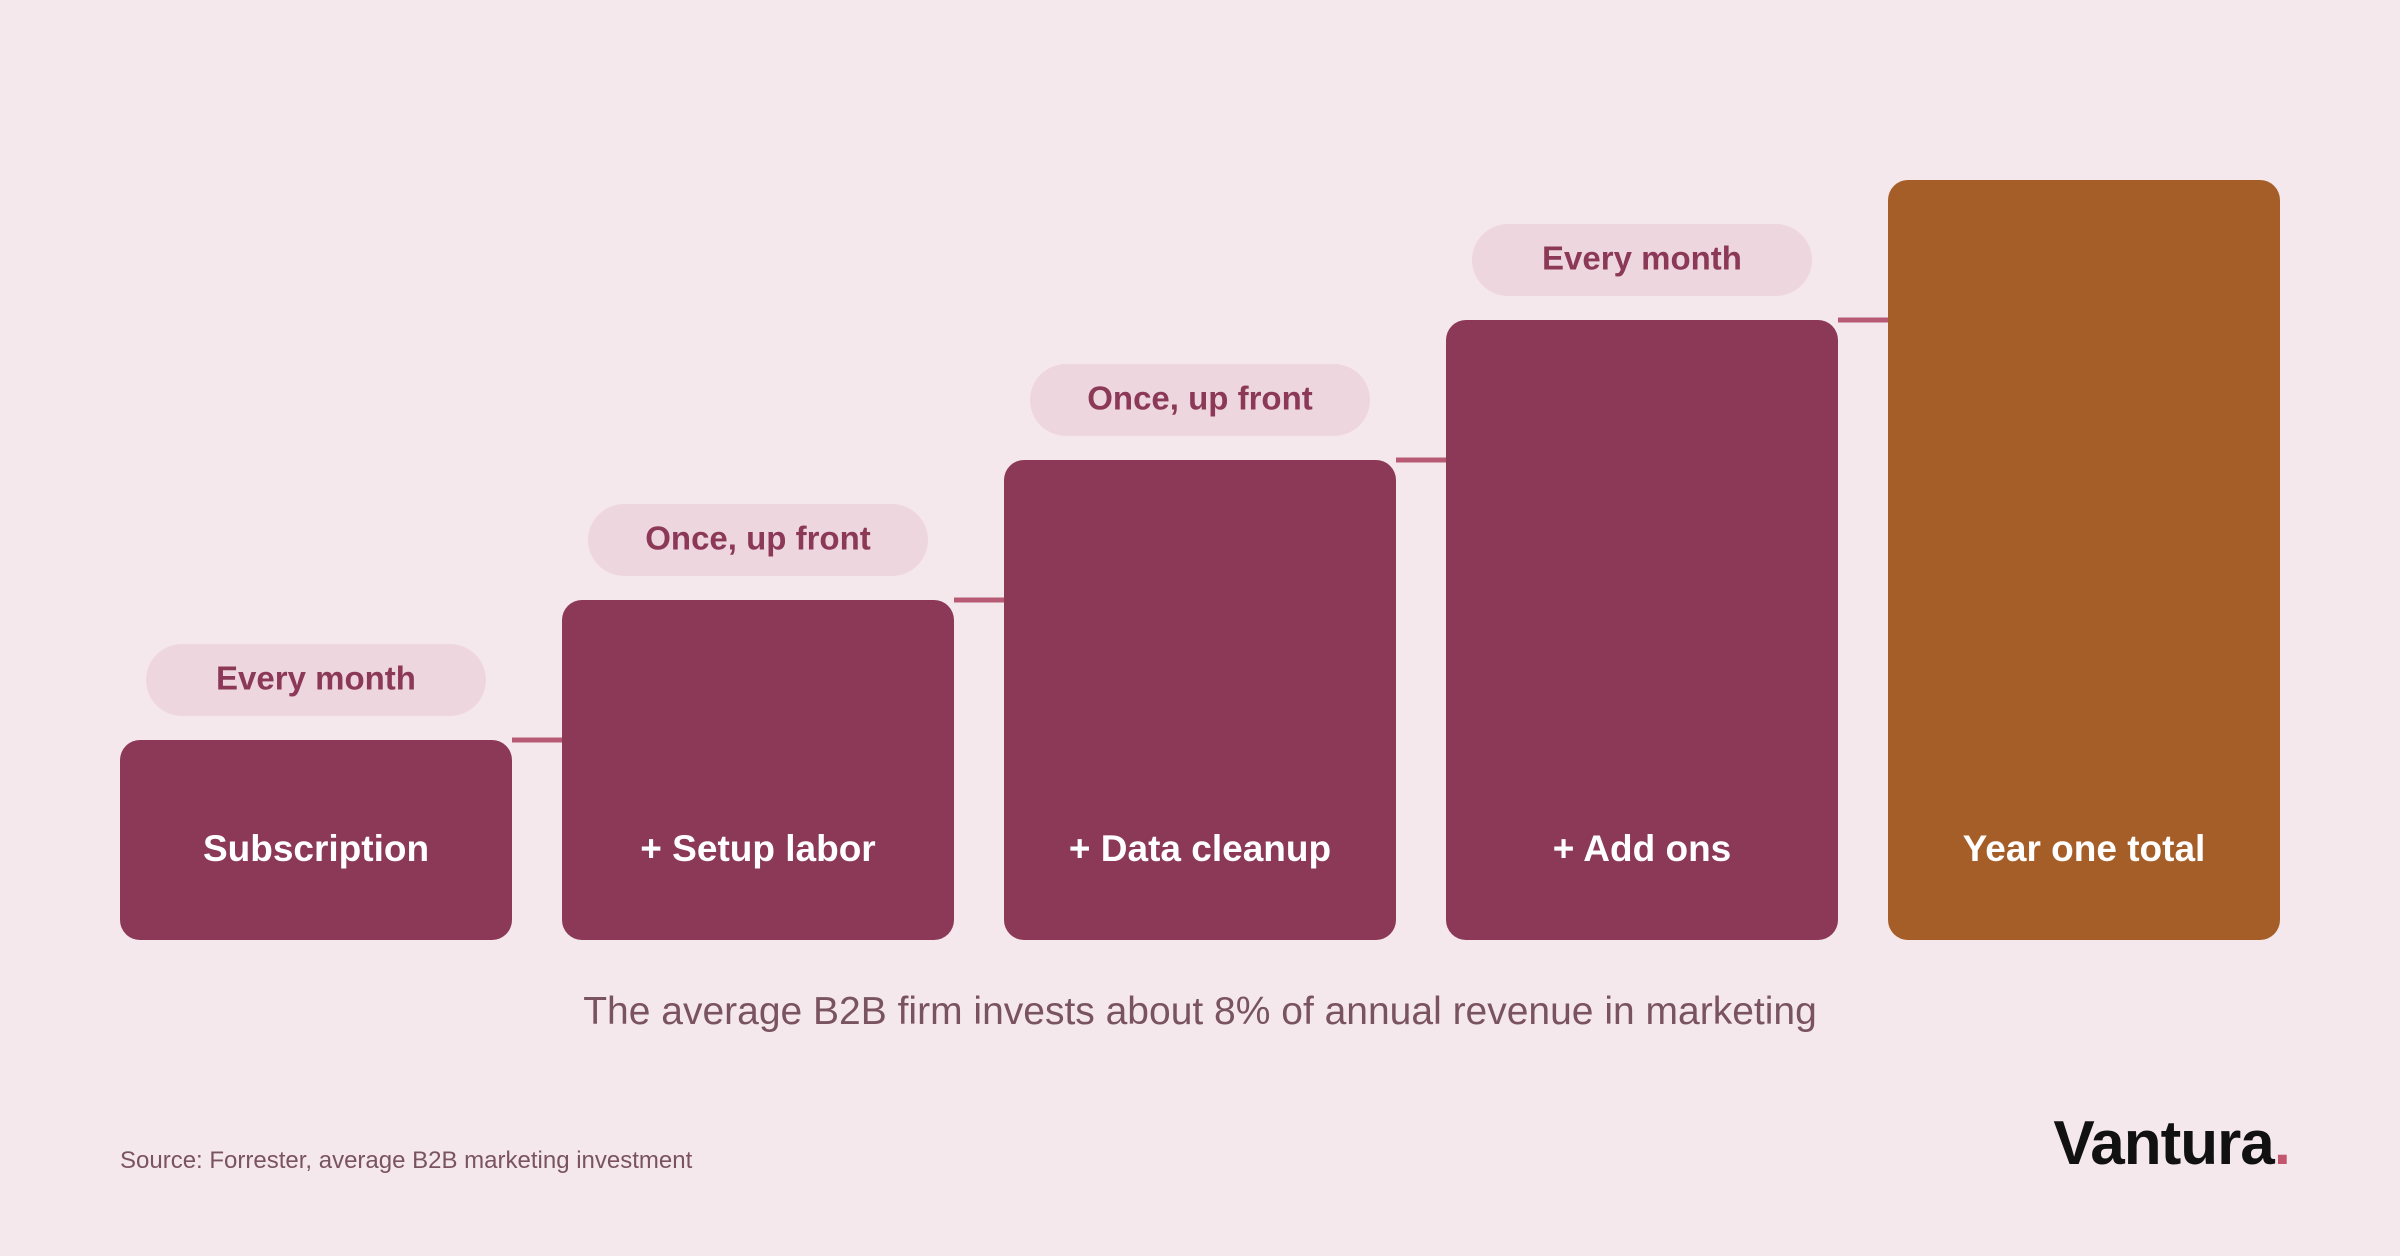  What do you see at coordinates (2084, 560) in the screenshot?
I see `total-bar` at bounding box center [2084, 560].